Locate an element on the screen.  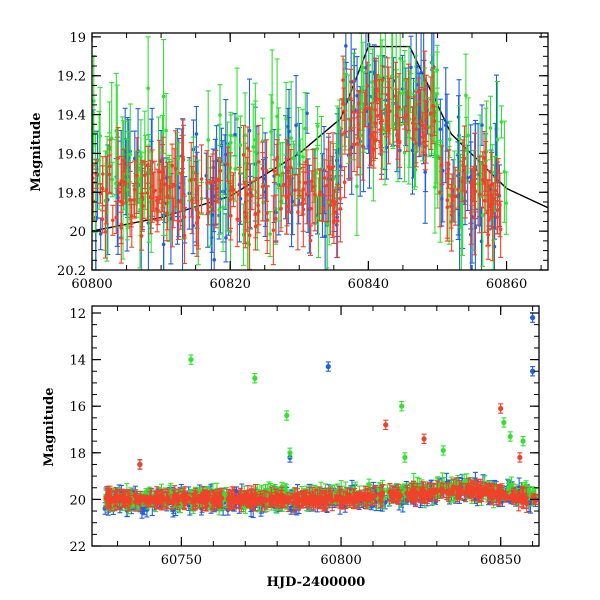
y-tick-label: 12 is located at coordinates (77, 314).